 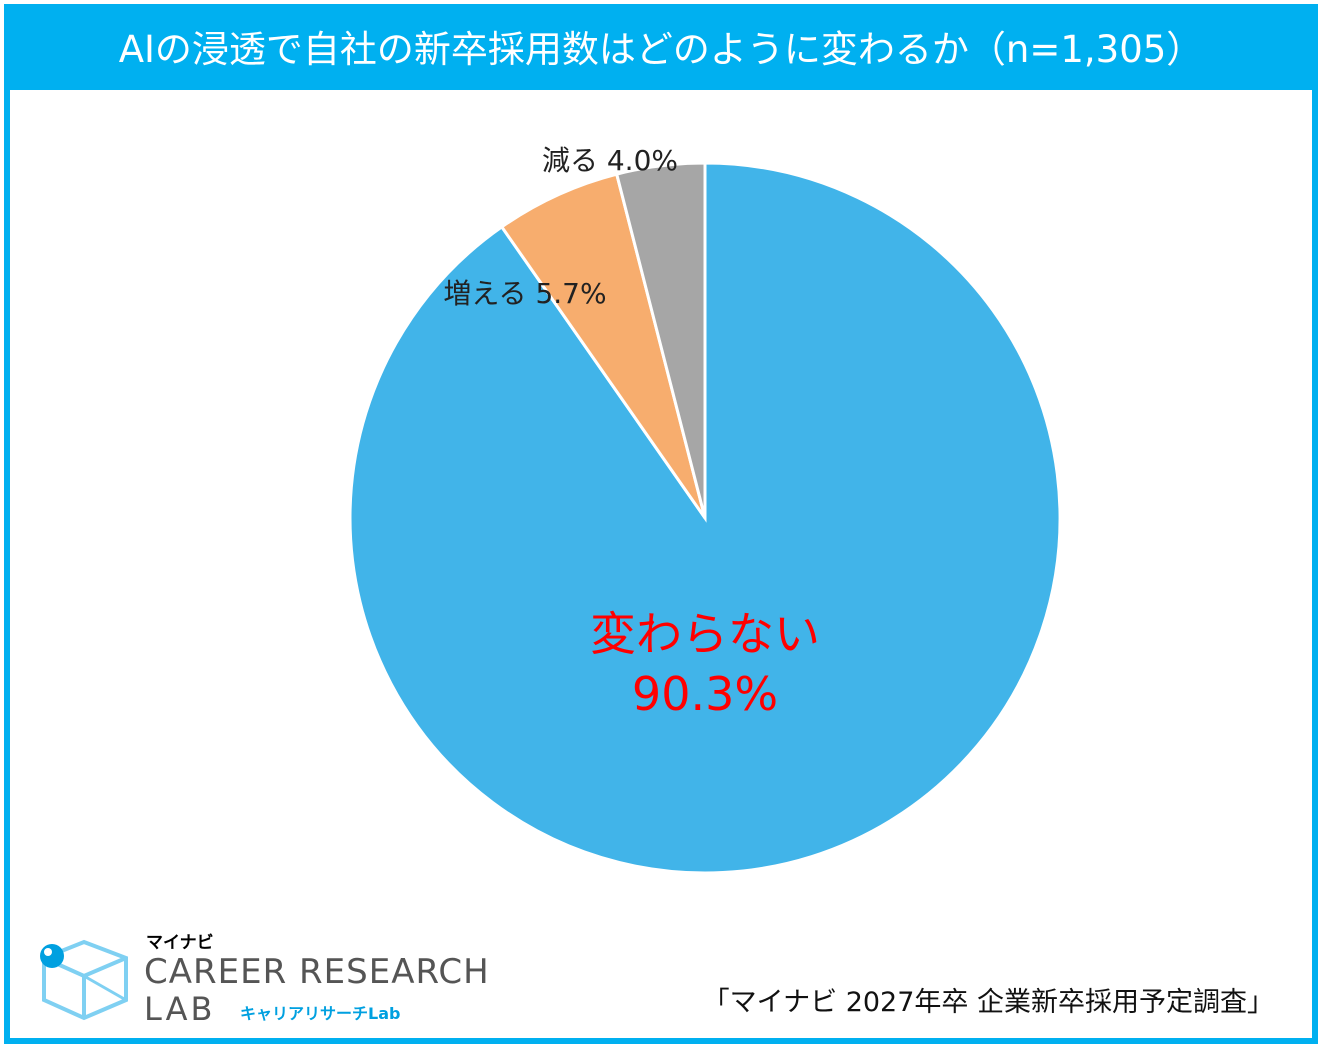 I want to click on logo-subtitle: キャリアリサーチLab, so click(x=320, y=1013).